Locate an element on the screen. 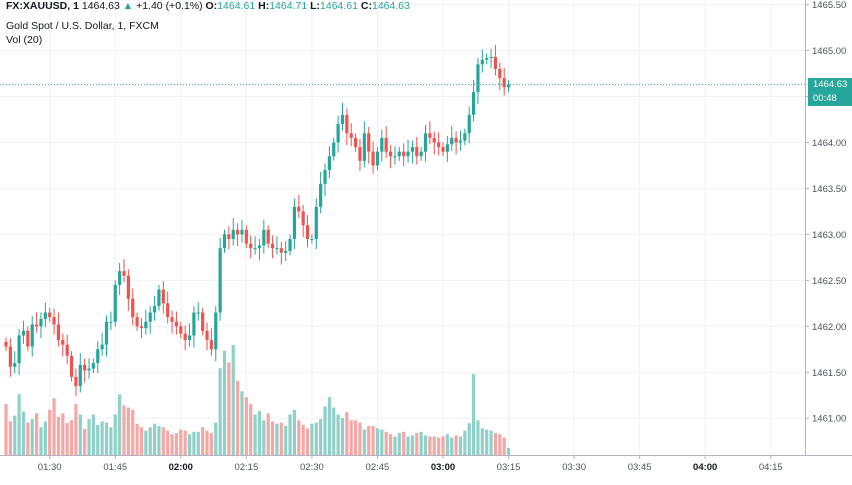 The width and height of the screenshot is (852, 485). bar-countdown-badge: 00:48 is located at coordinates (830, 98).